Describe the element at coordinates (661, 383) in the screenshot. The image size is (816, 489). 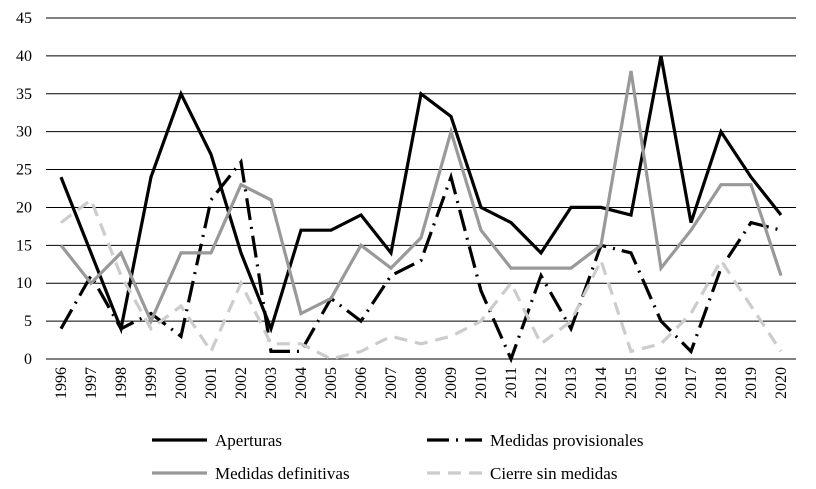
I see `x-tick-label: 2016` at that location.